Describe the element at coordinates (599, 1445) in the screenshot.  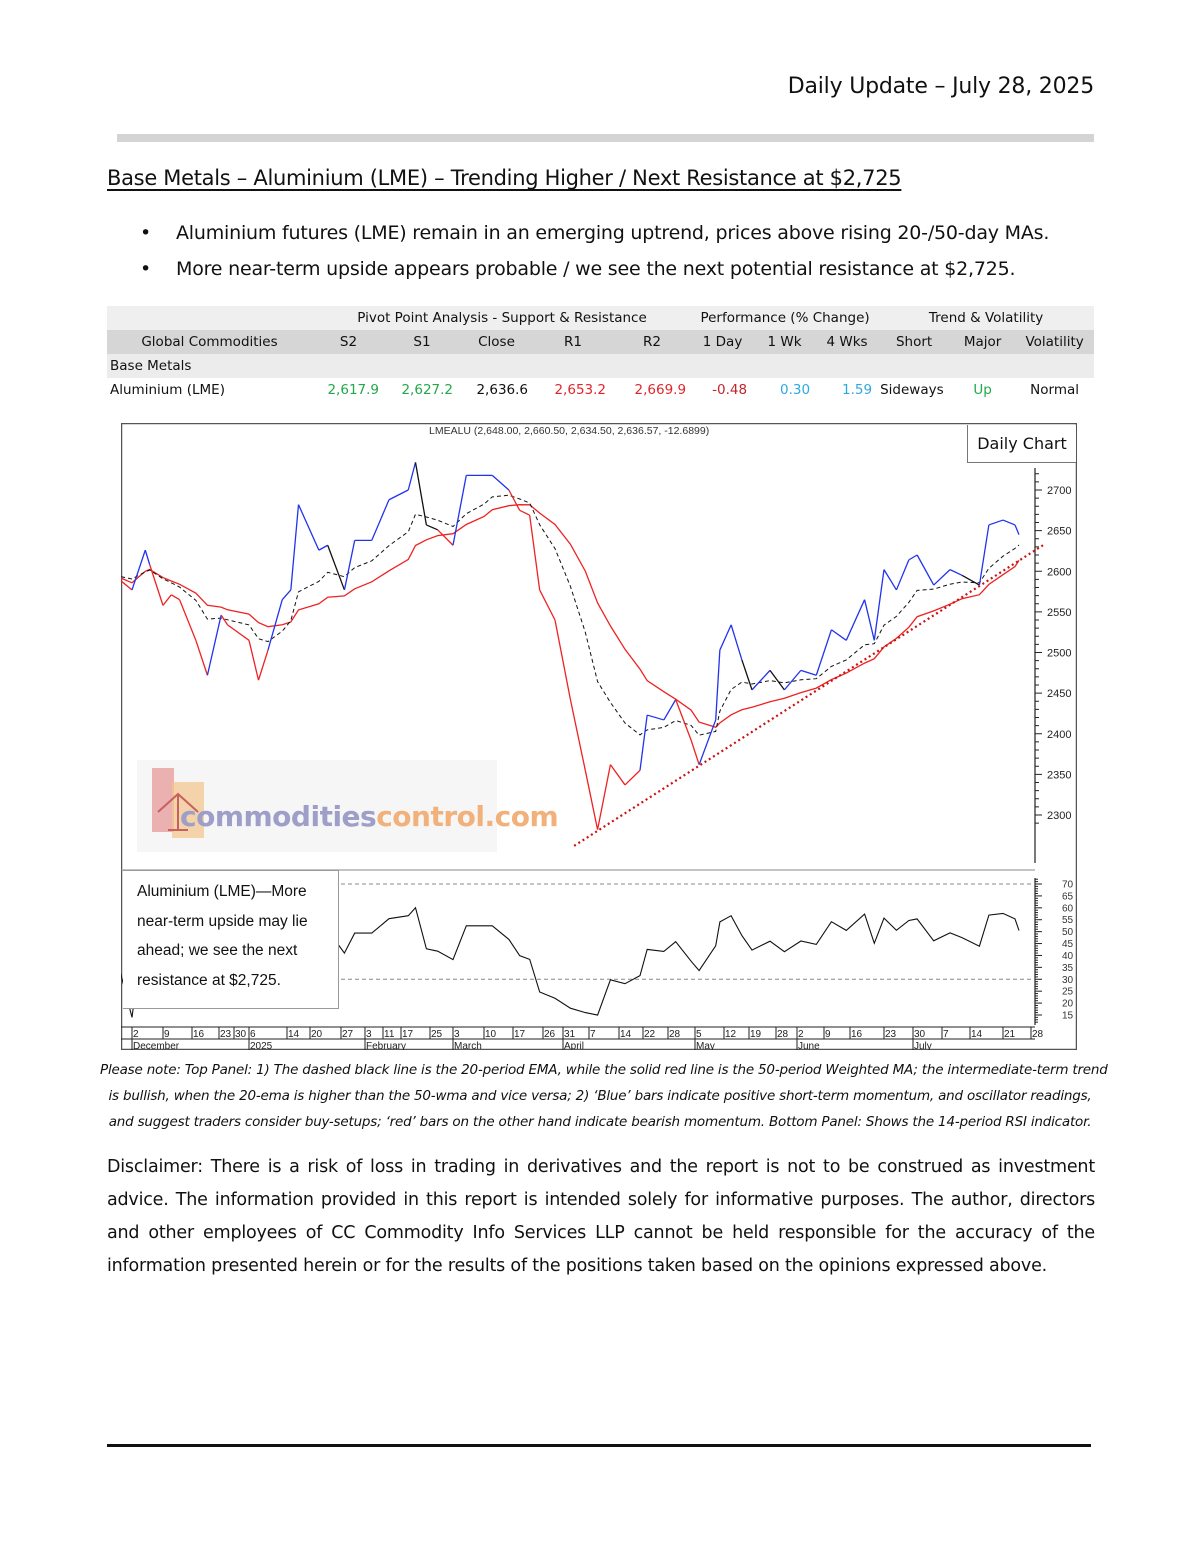
I see `footer-rule` at that location.